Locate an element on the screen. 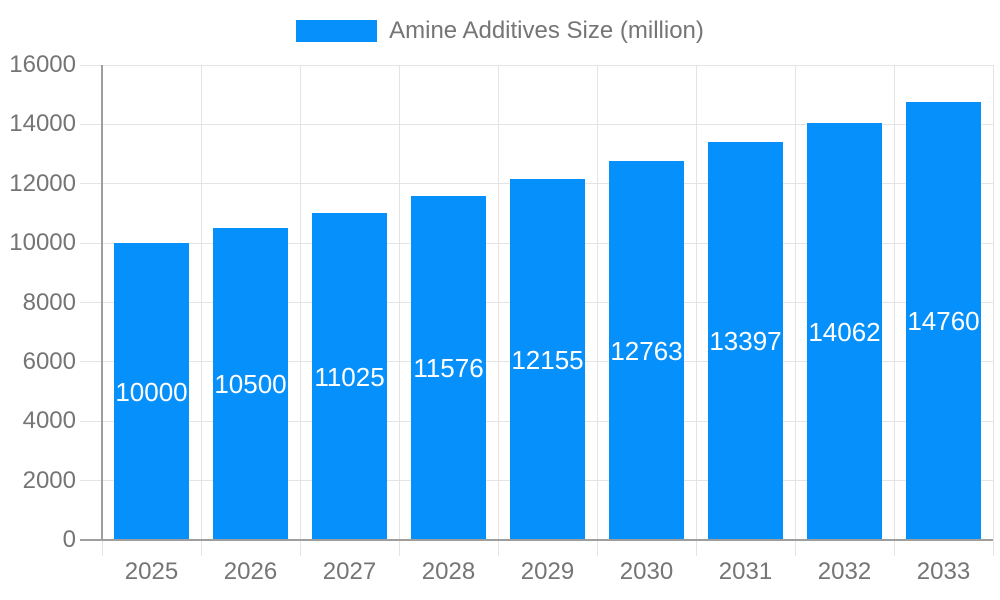 This screenshot has height=600, width=1000. bar-2030: 12763 is located at coordinates (646, 350).